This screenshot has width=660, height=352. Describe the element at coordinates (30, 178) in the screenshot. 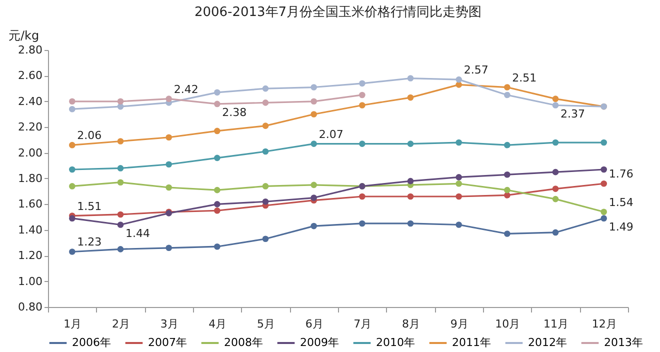

I see `y-tick-label: 1.80` at that location.